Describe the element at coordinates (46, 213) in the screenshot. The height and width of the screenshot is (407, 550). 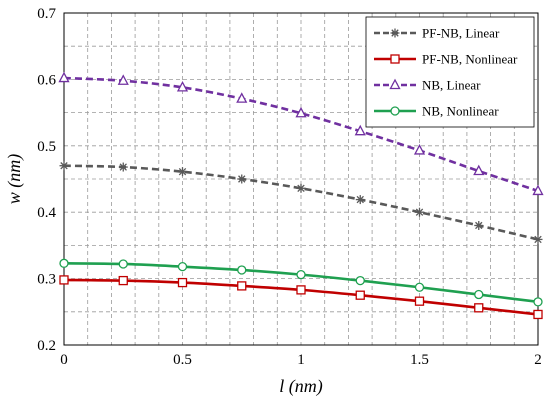
I see `y-tick-label: 0.4` at that location.